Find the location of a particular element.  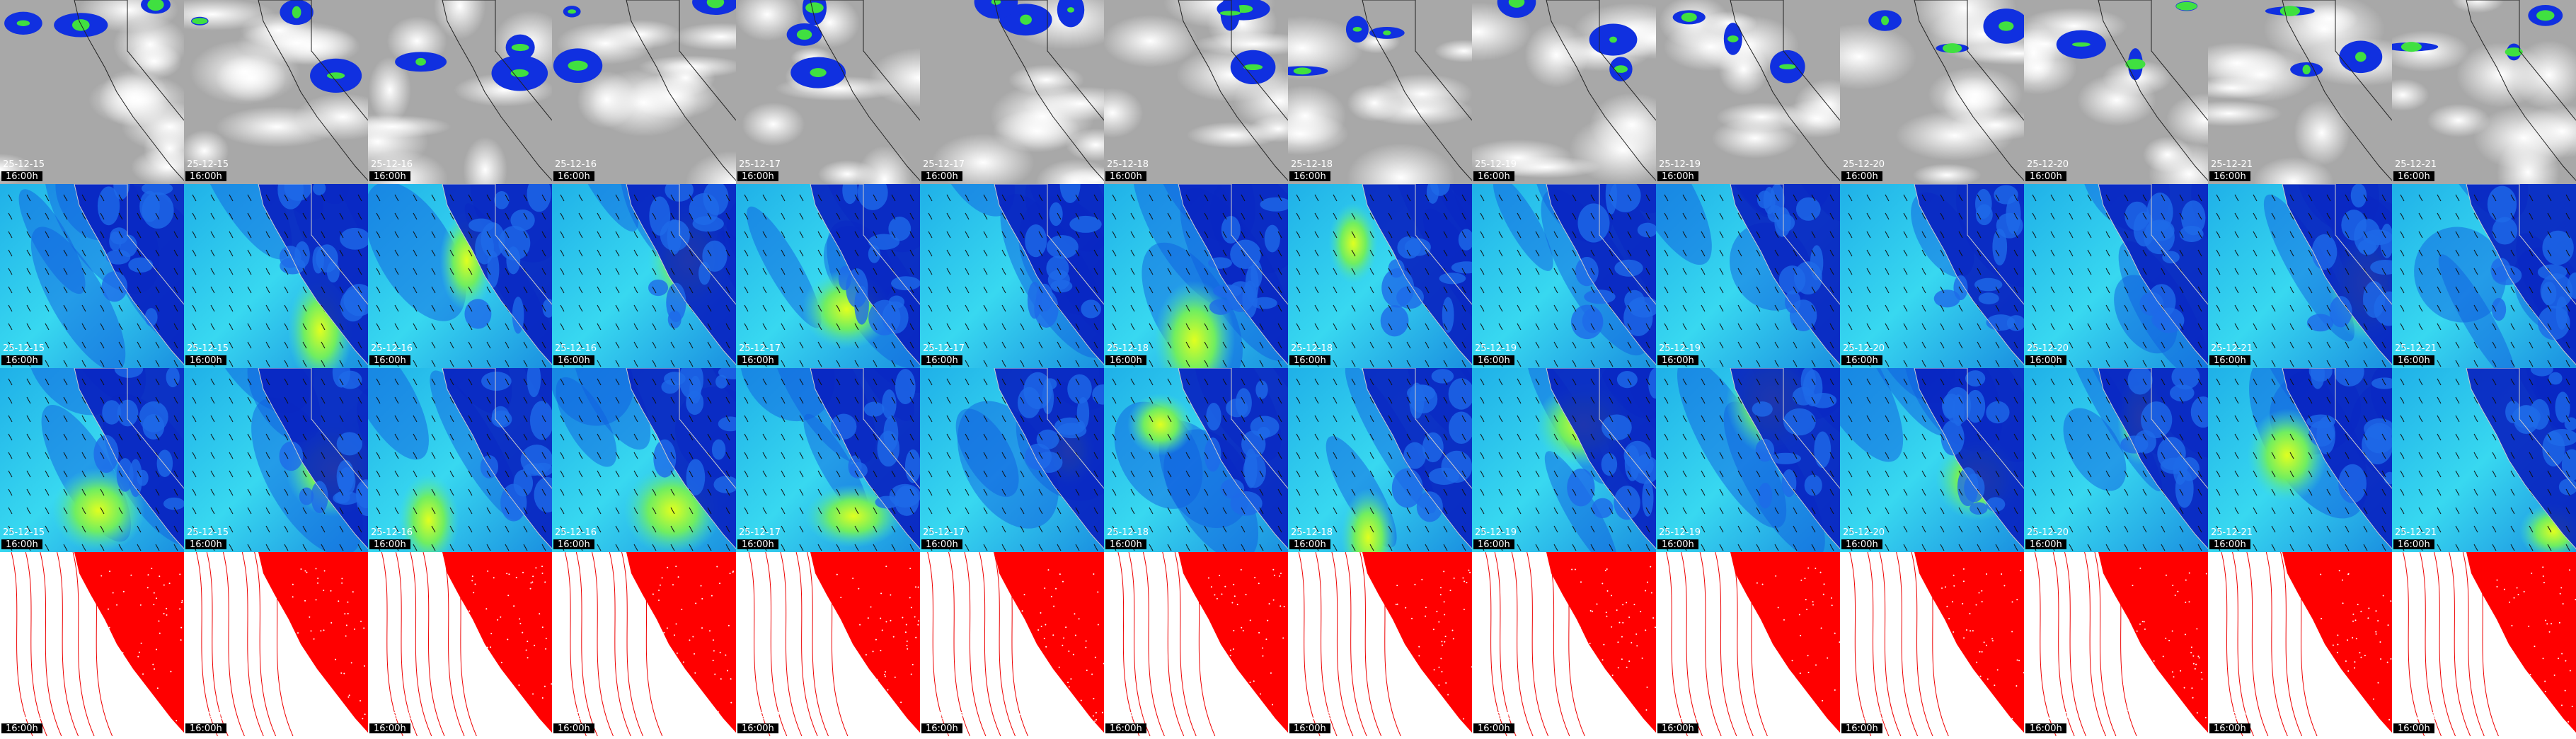

border is located at coordinates (313, 274).